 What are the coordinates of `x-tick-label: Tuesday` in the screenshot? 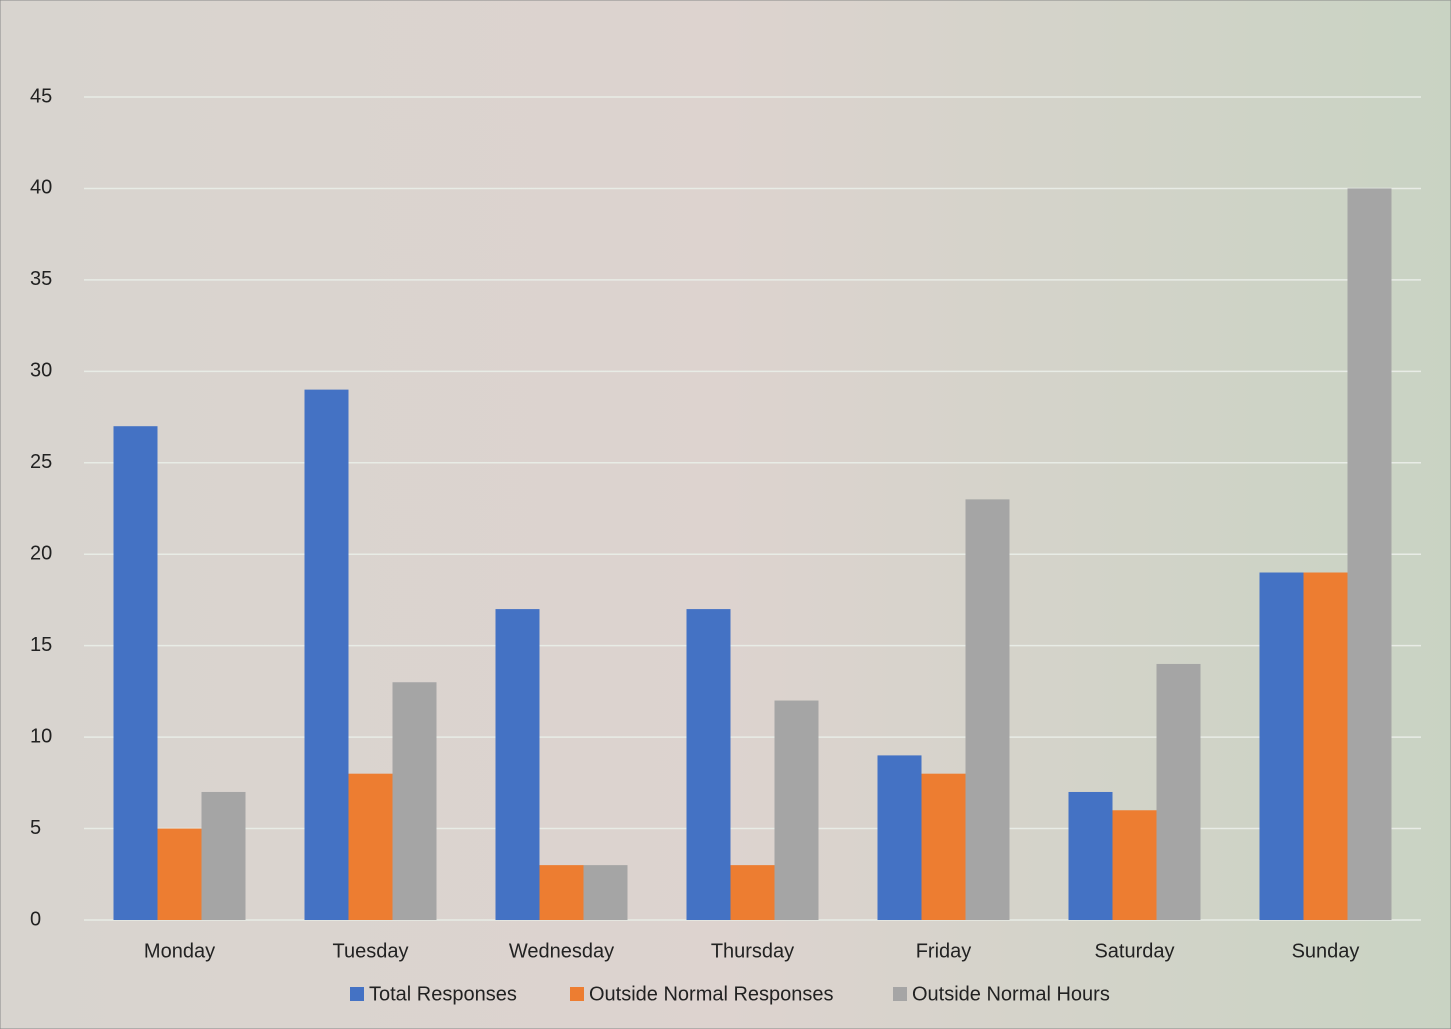 It's located at (371, 951).